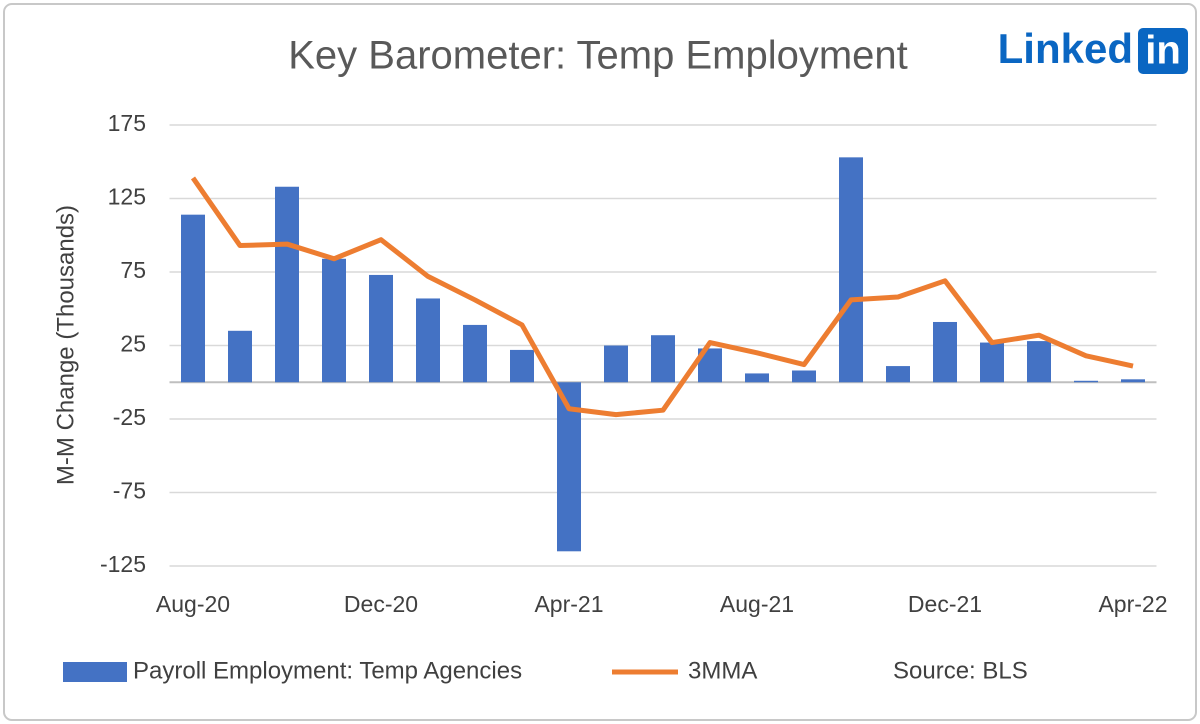  Describe the element at coordinates (129, 417) in the screenshot. I see `y-tick-label: -25` at that location.